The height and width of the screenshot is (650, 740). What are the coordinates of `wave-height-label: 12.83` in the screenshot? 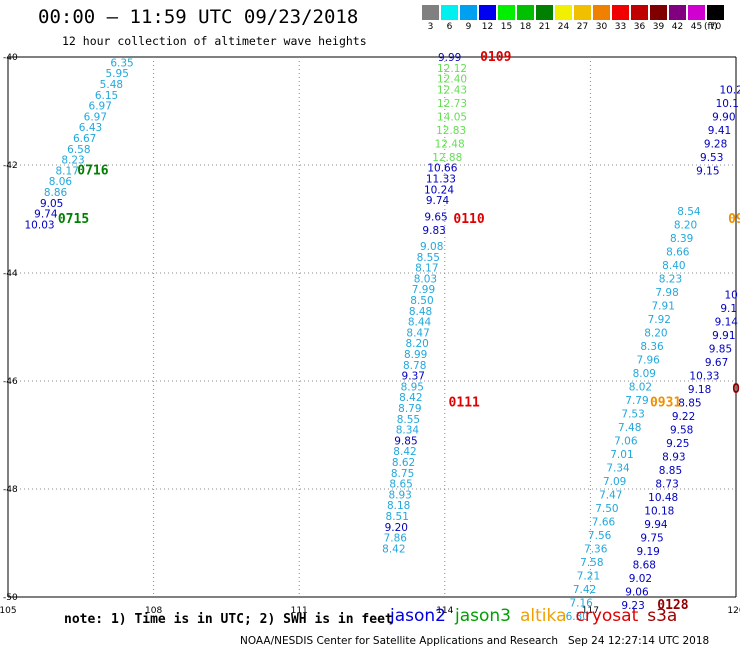 It's located at (451, 131).